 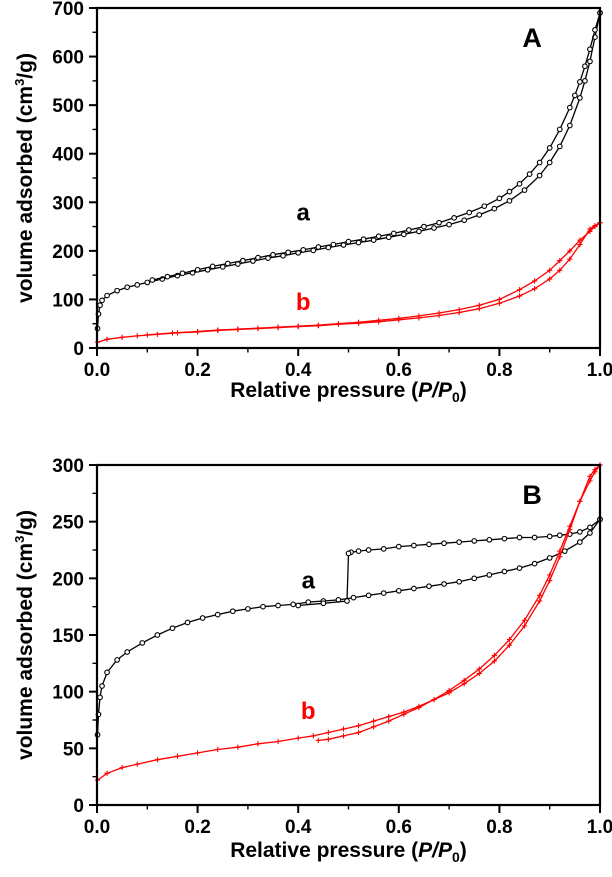 What do you see at coordinates (68, 579) in the screenshot?
I see `y-tick-label: 200` at bounding box center [68, 579].